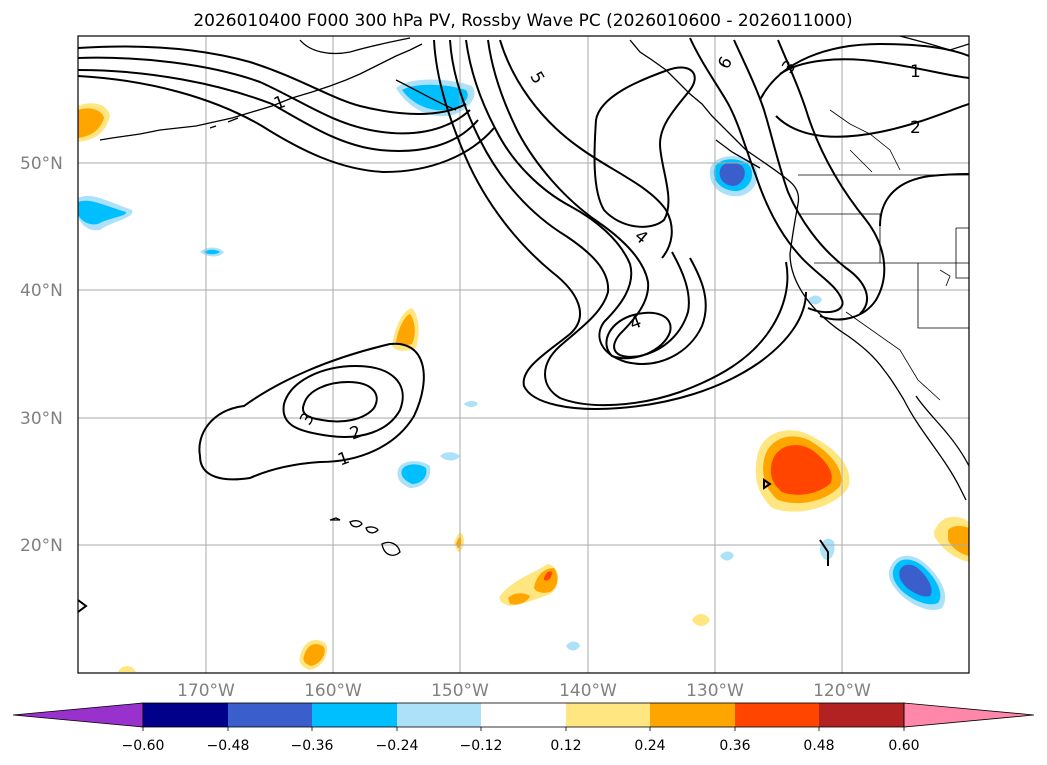 This screenshot has width=1047, height=765. What do you see at coordinates (903, 746) in the screenshot?
I see `colorbar-tick-label: 0.60` at bounding box center [903, 746].